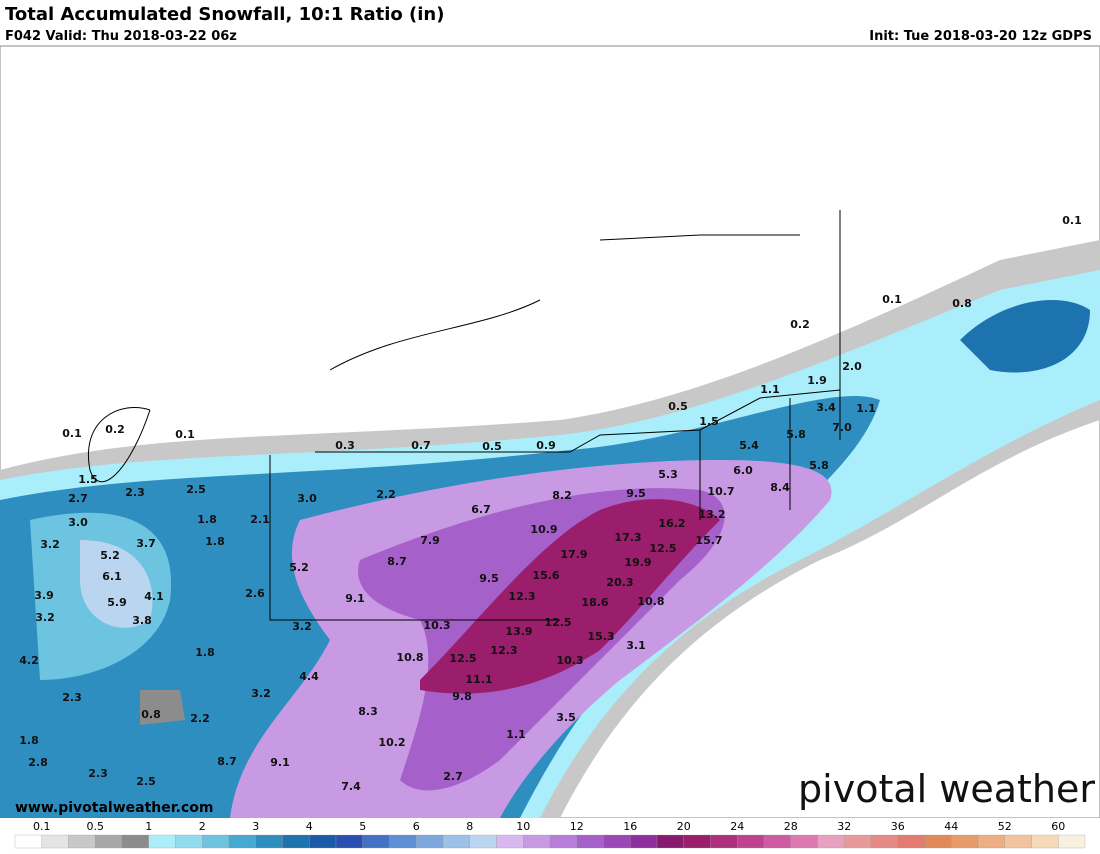 Image resolution: width=1100 pixels, height=854 pixels. Describe the element at coordinates (38, 762) in the screenshot. I see `snow-label: 2.8` at that location.